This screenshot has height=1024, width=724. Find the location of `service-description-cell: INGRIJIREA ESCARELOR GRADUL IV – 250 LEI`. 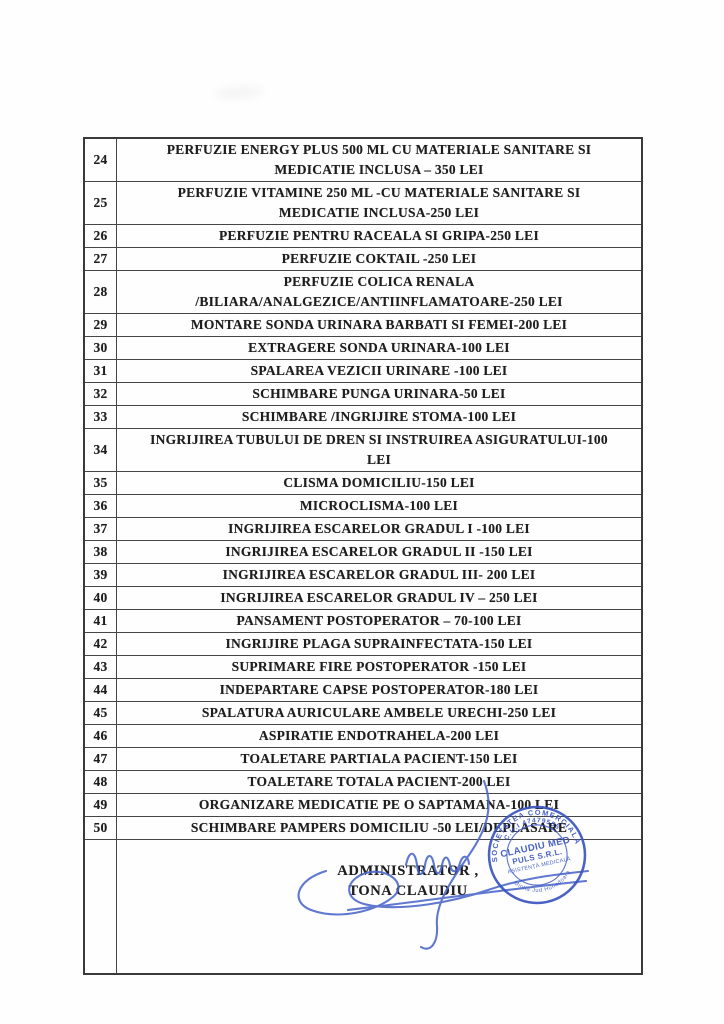

service-description-cell: INGRIJIREA ESCARELOR GRADUL IV – 250 LEI is located at coordinates (379, 597).